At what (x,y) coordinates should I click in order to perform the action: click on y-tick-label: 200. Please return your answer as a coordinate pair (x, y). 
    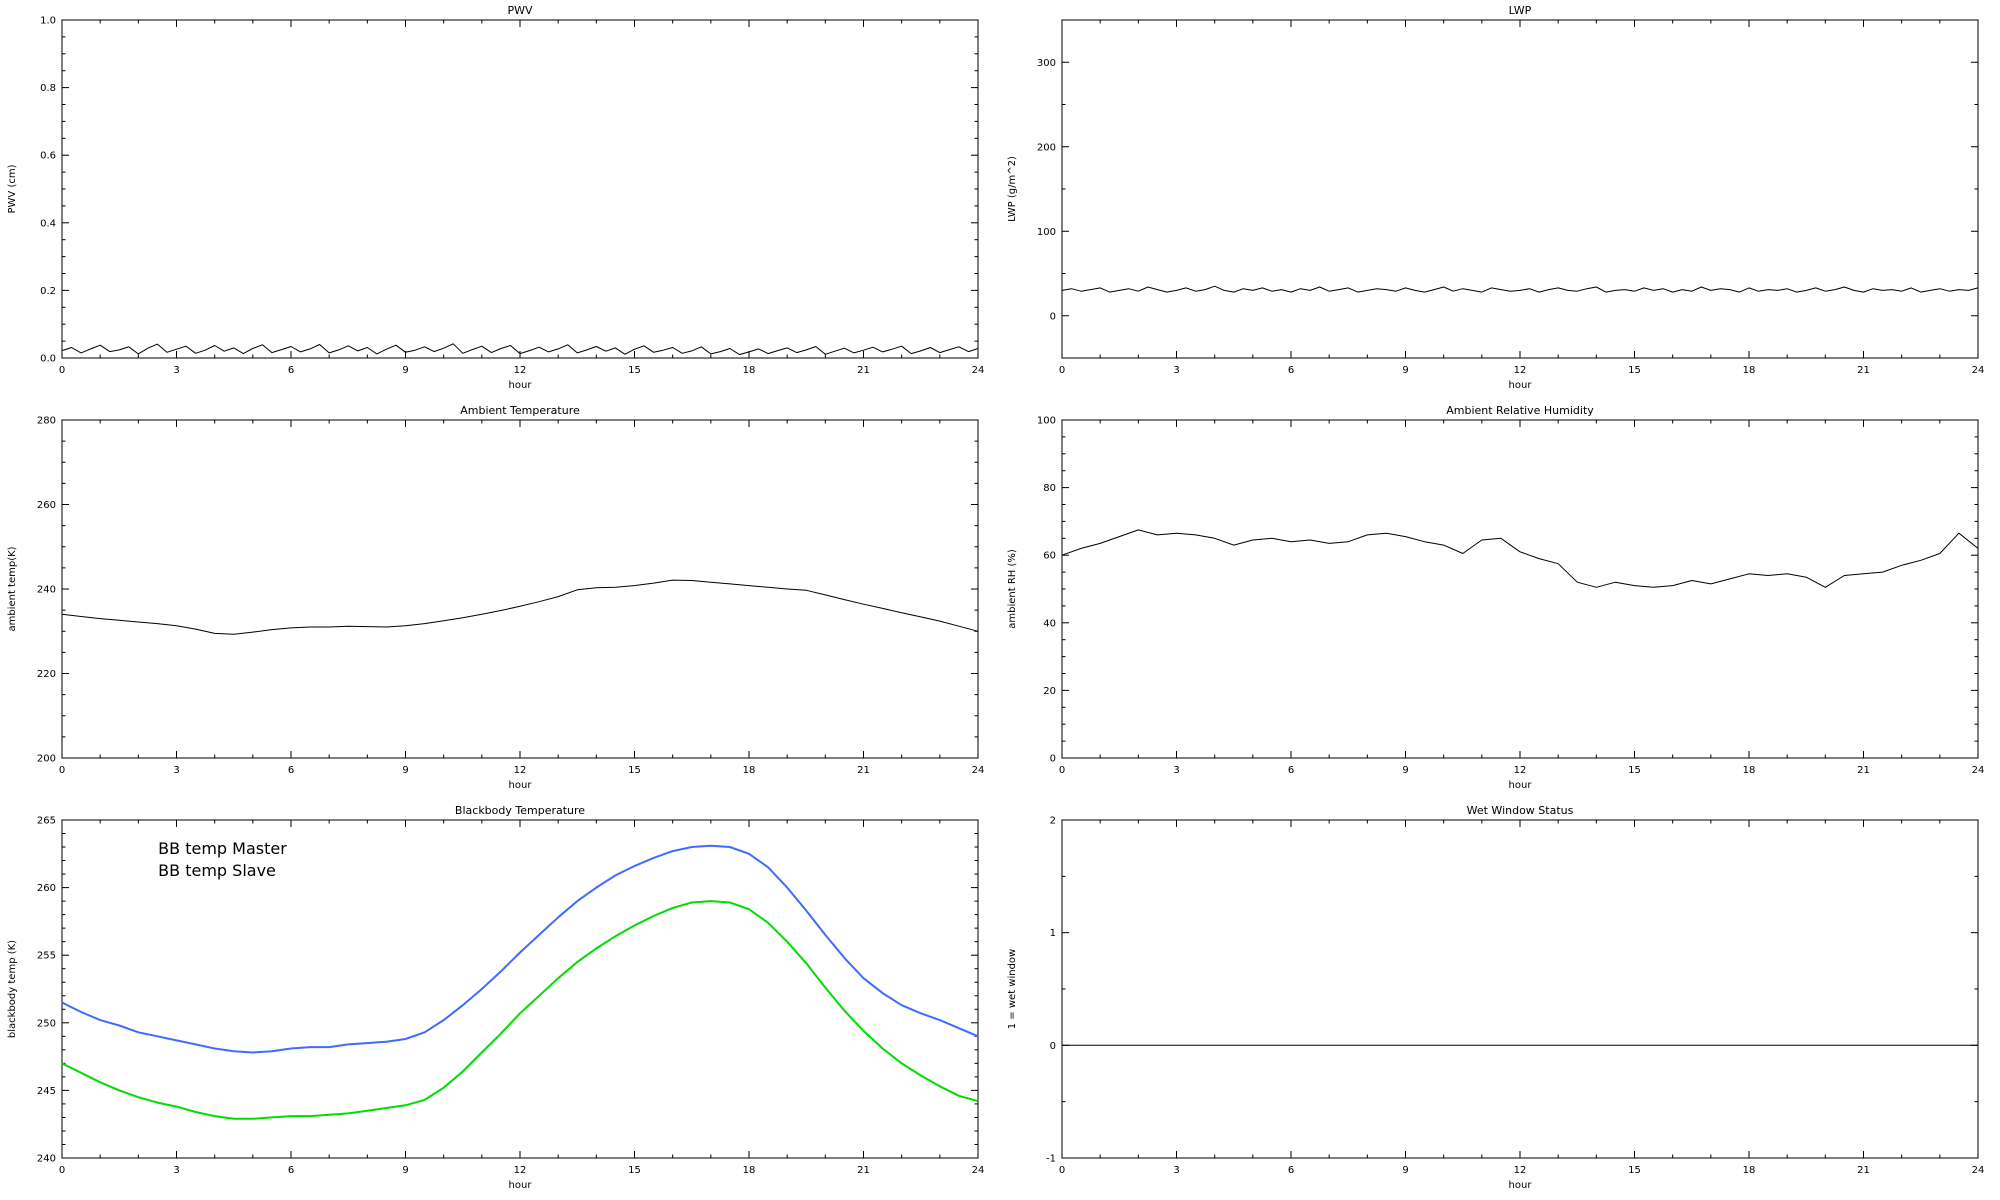
    Looking at the image, I should click on (1046, 147).